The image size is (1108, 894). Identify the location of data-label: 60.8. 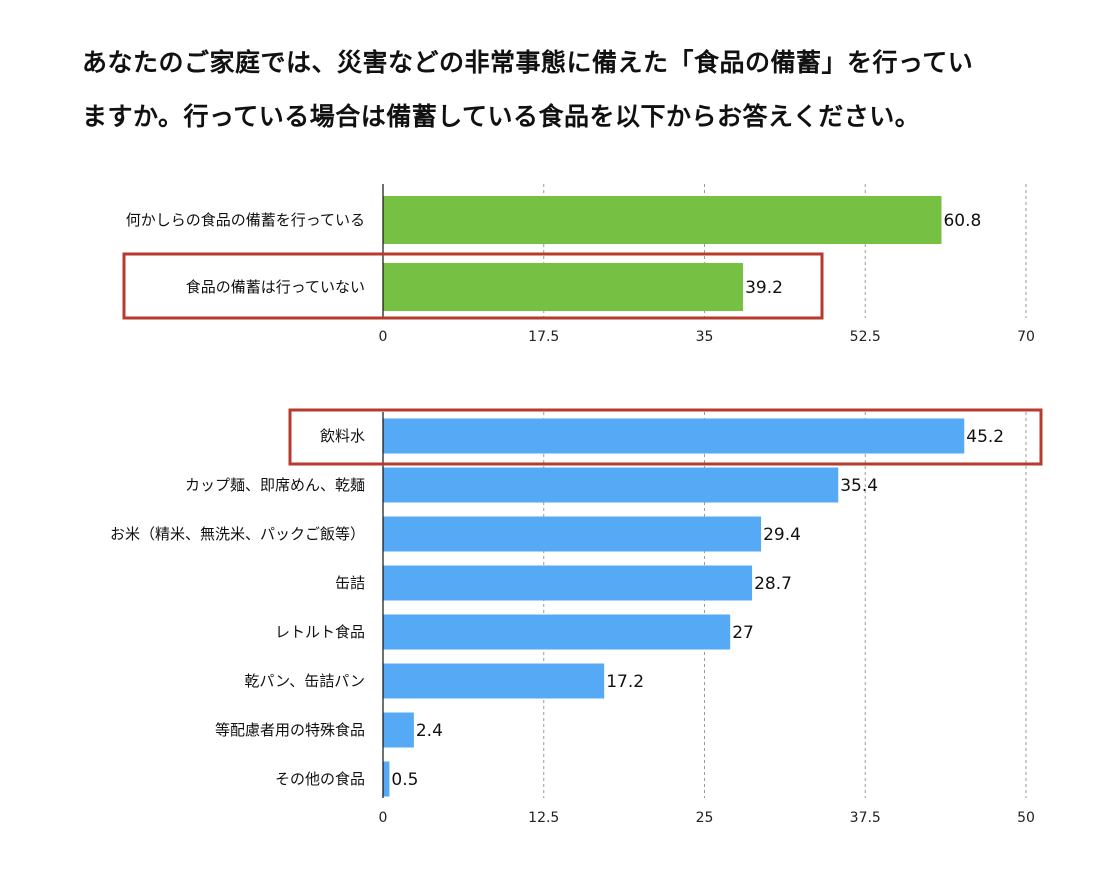
(962, 221).